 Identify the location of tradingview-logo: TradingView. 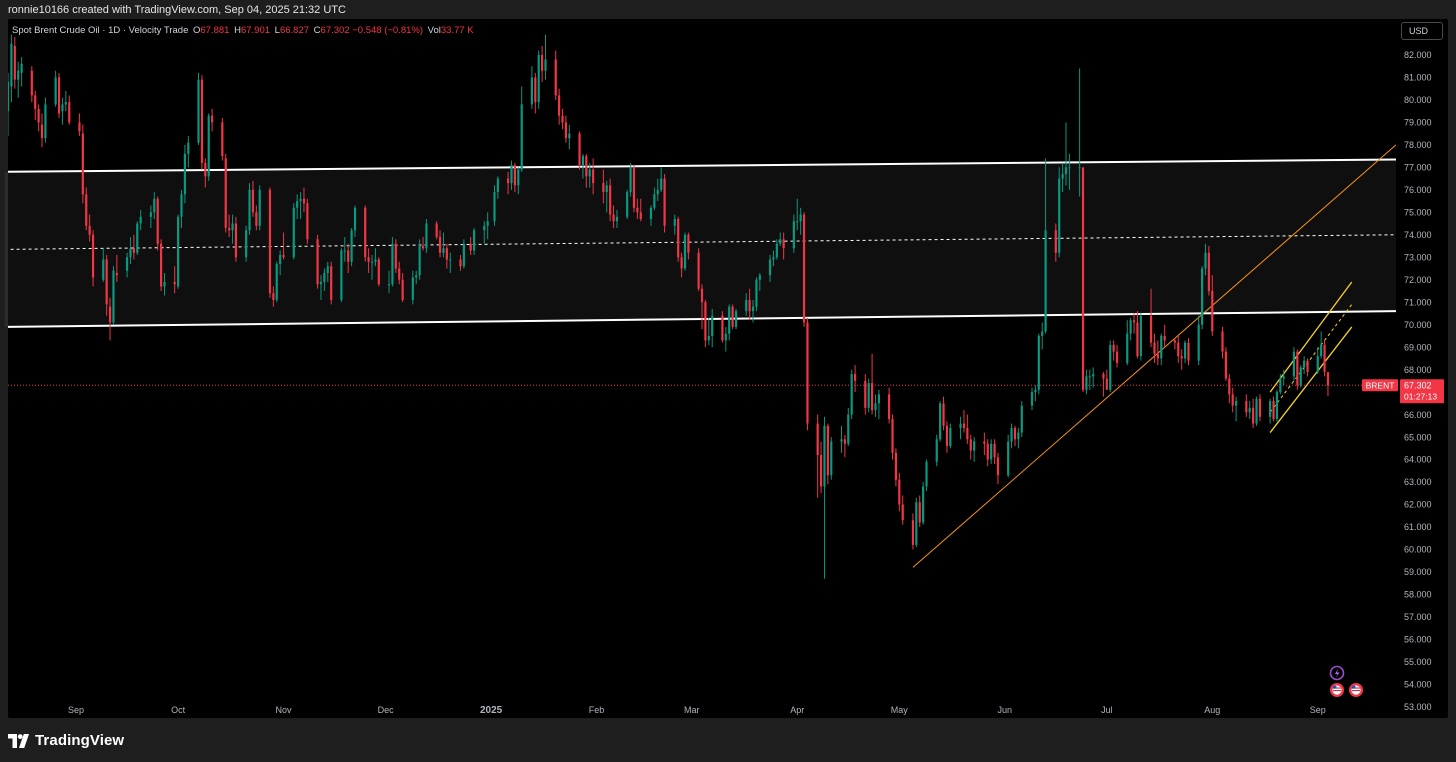
(66, 740).